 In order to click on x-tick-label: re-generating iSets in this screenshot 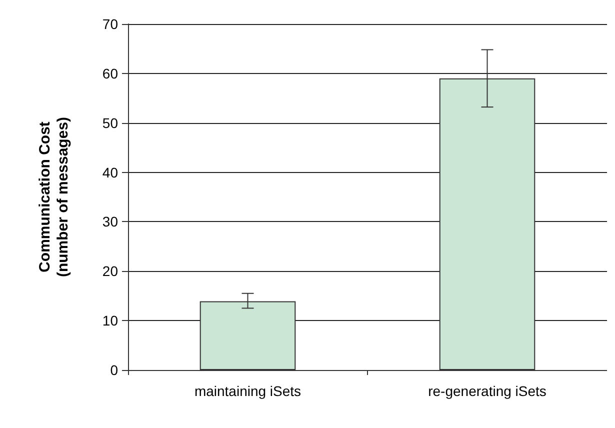, I will do `click(487, 391)`.